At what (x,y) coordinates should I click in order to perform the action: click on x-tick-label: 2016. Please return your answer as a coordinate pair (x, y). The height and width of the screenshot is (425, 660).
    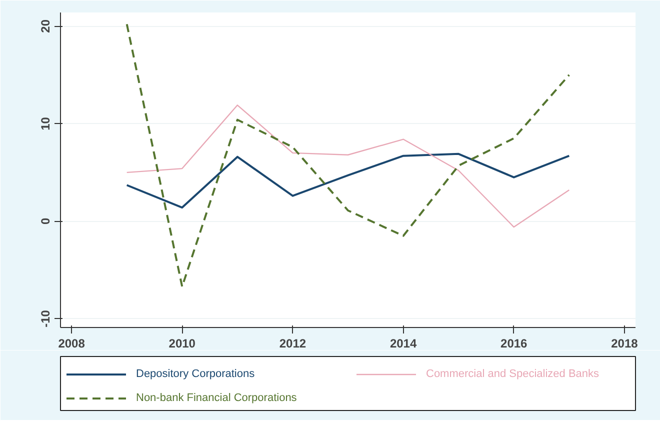
    Looking at the image, I should click on (514, 343).